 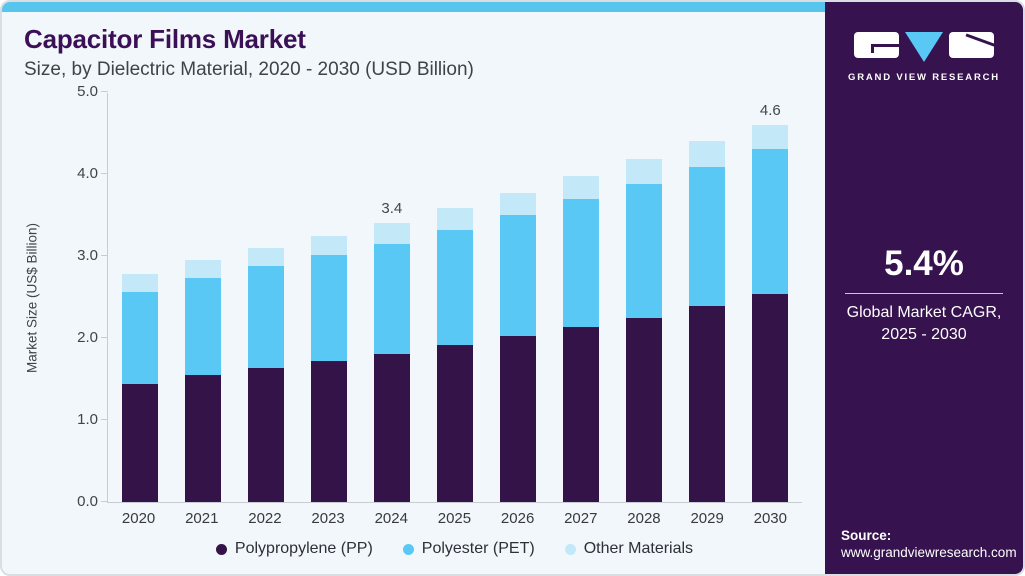 I want to click on value-label-2030: 4.6, so click(x=770, y=110).